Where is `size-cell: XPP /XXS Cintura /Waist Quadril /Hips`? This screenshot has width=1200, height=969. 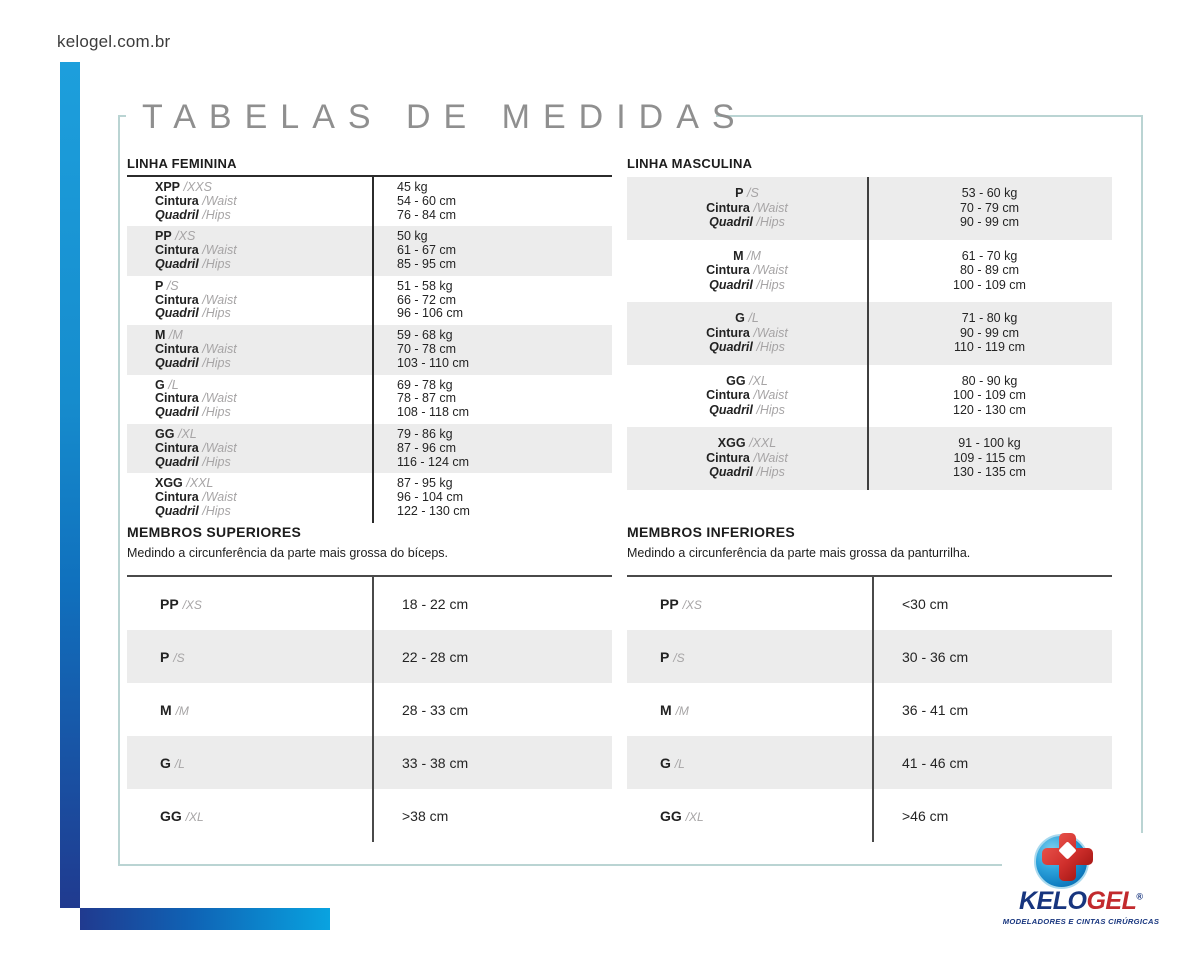 size-cell: XPP /XXS Cintura /Waist Quadril /Hips is located at coordinates (249, 201).